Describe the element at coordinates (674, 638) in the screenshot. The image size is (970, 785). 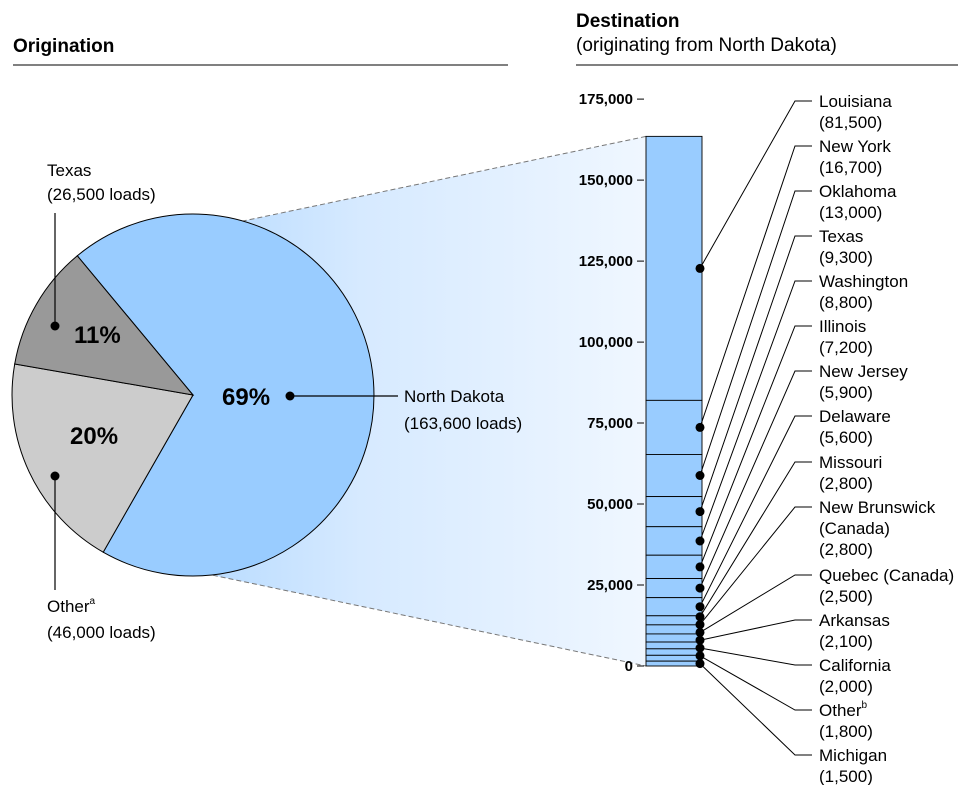
I see `bar-segment-quebec-canada` at that location.